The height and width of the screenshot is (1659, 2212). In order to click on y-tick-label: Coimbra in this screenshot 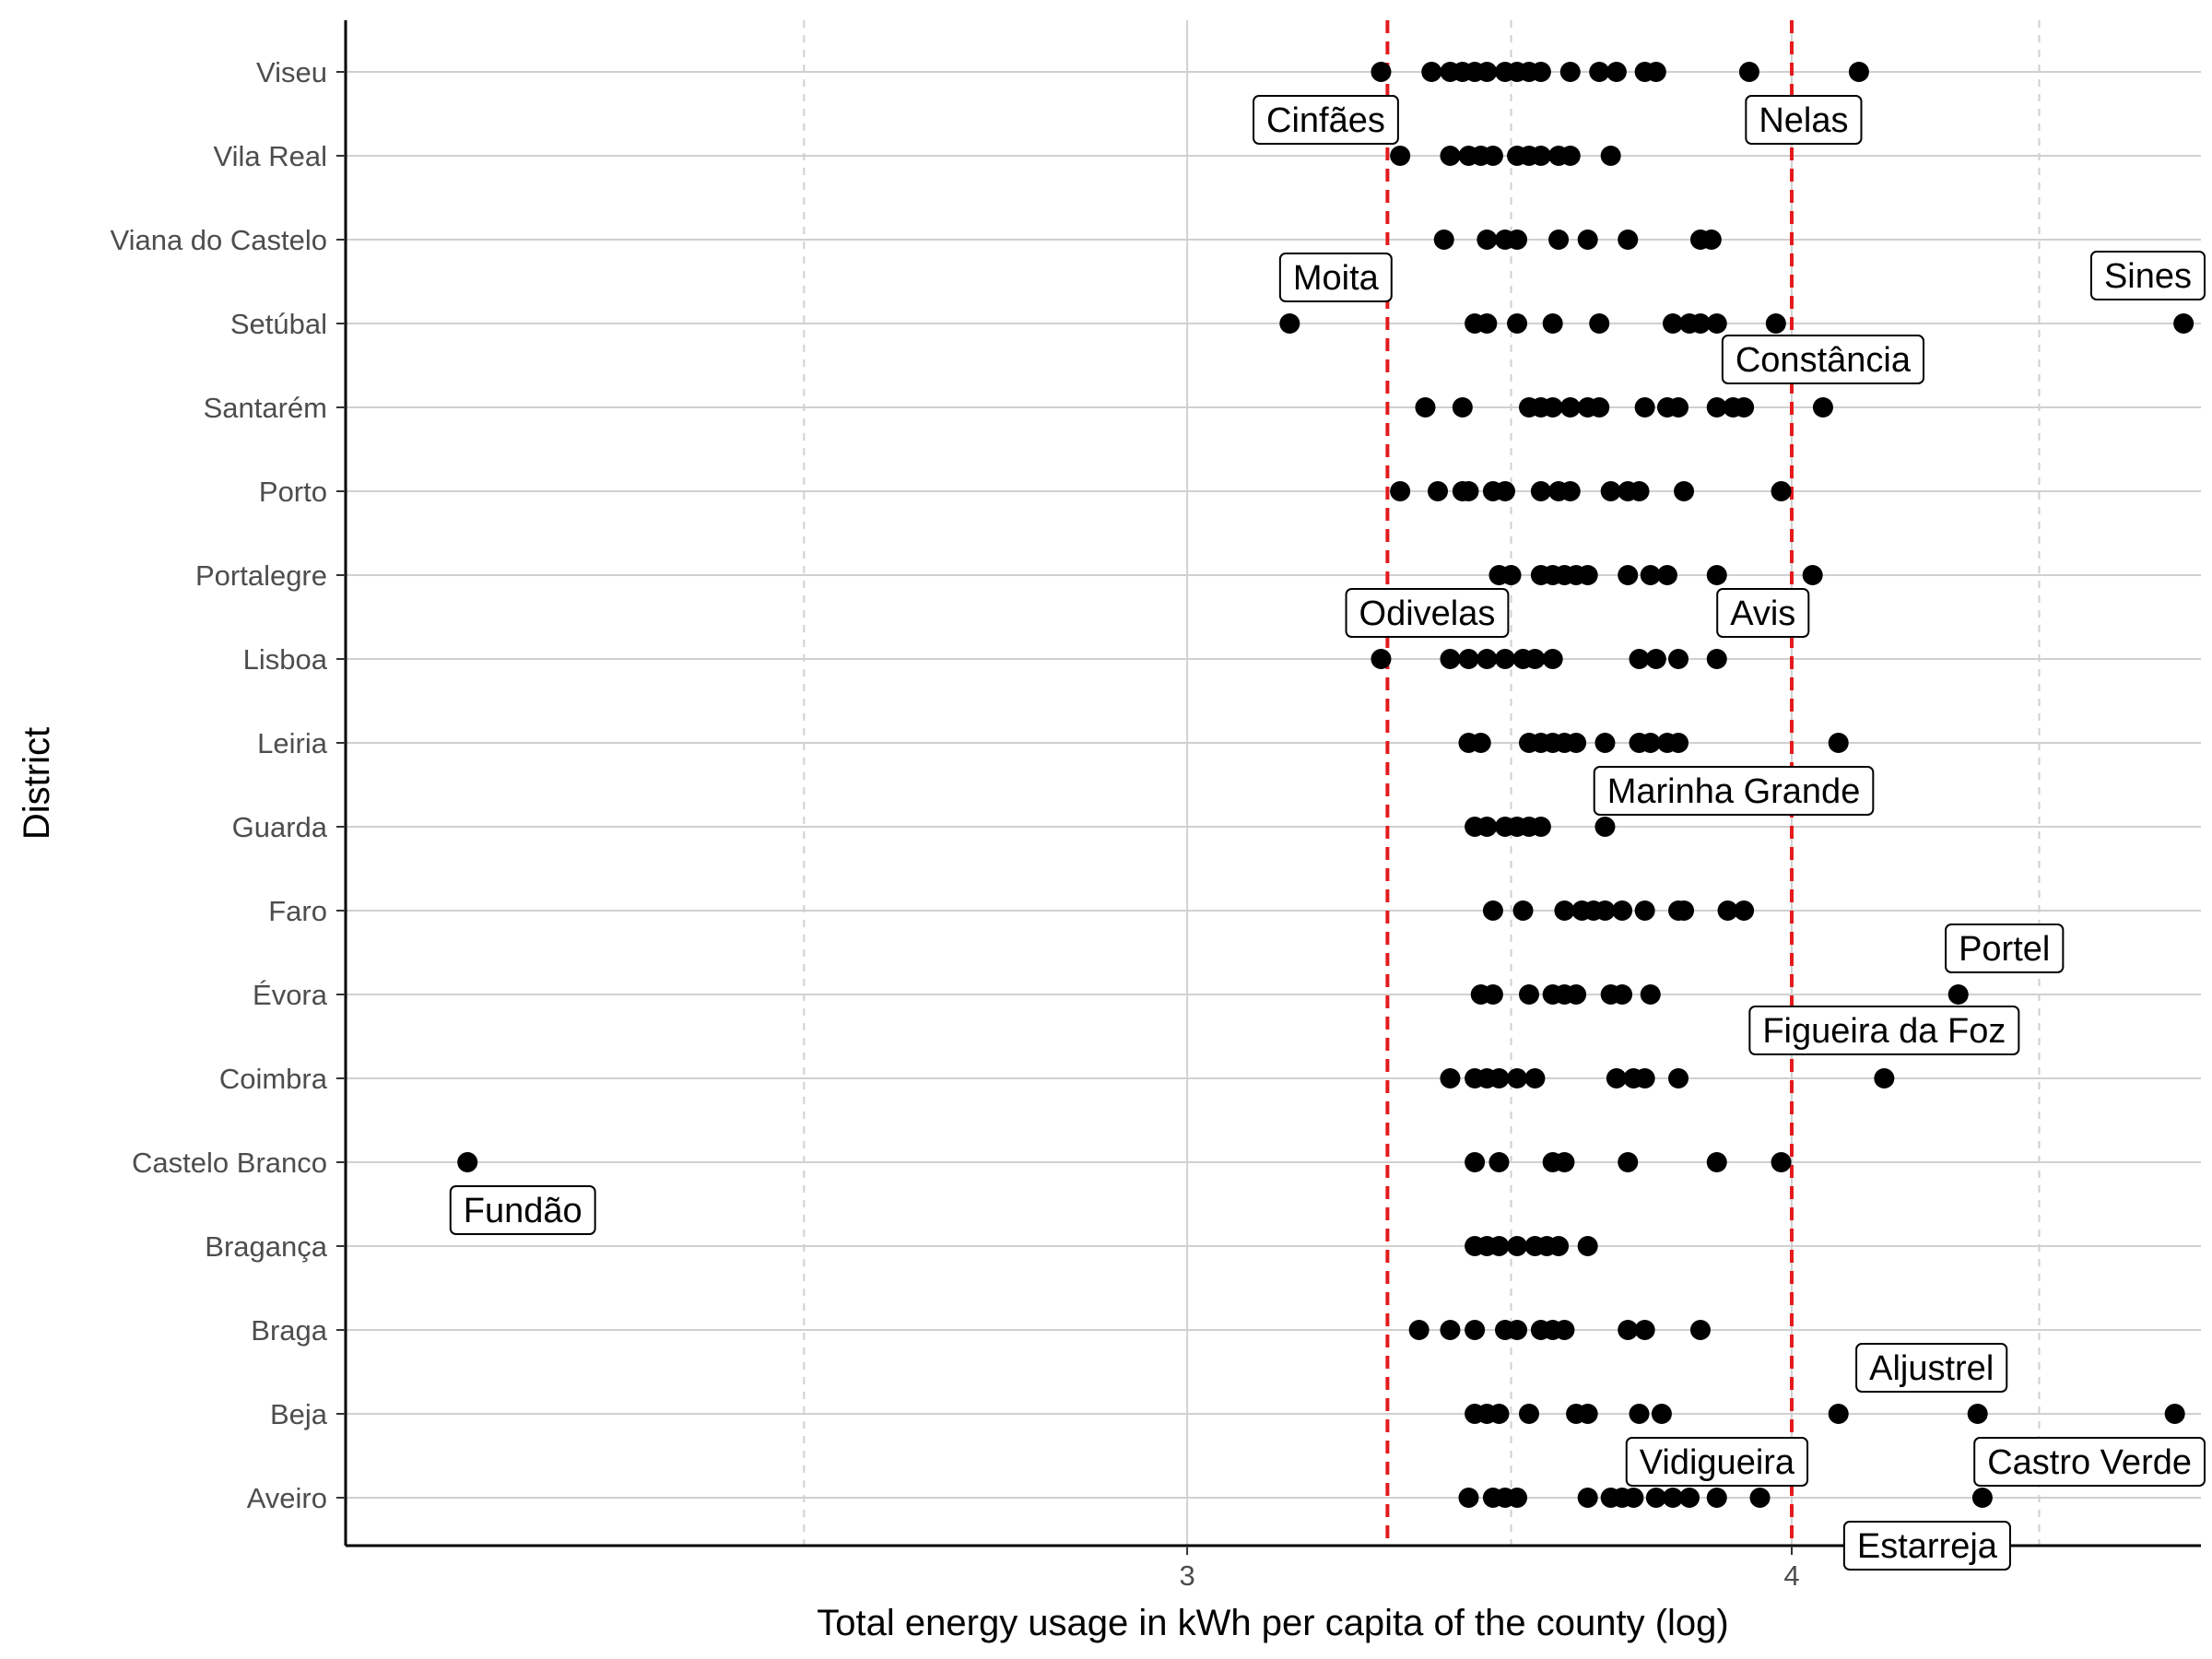, I will do `click(273, 1079)`.